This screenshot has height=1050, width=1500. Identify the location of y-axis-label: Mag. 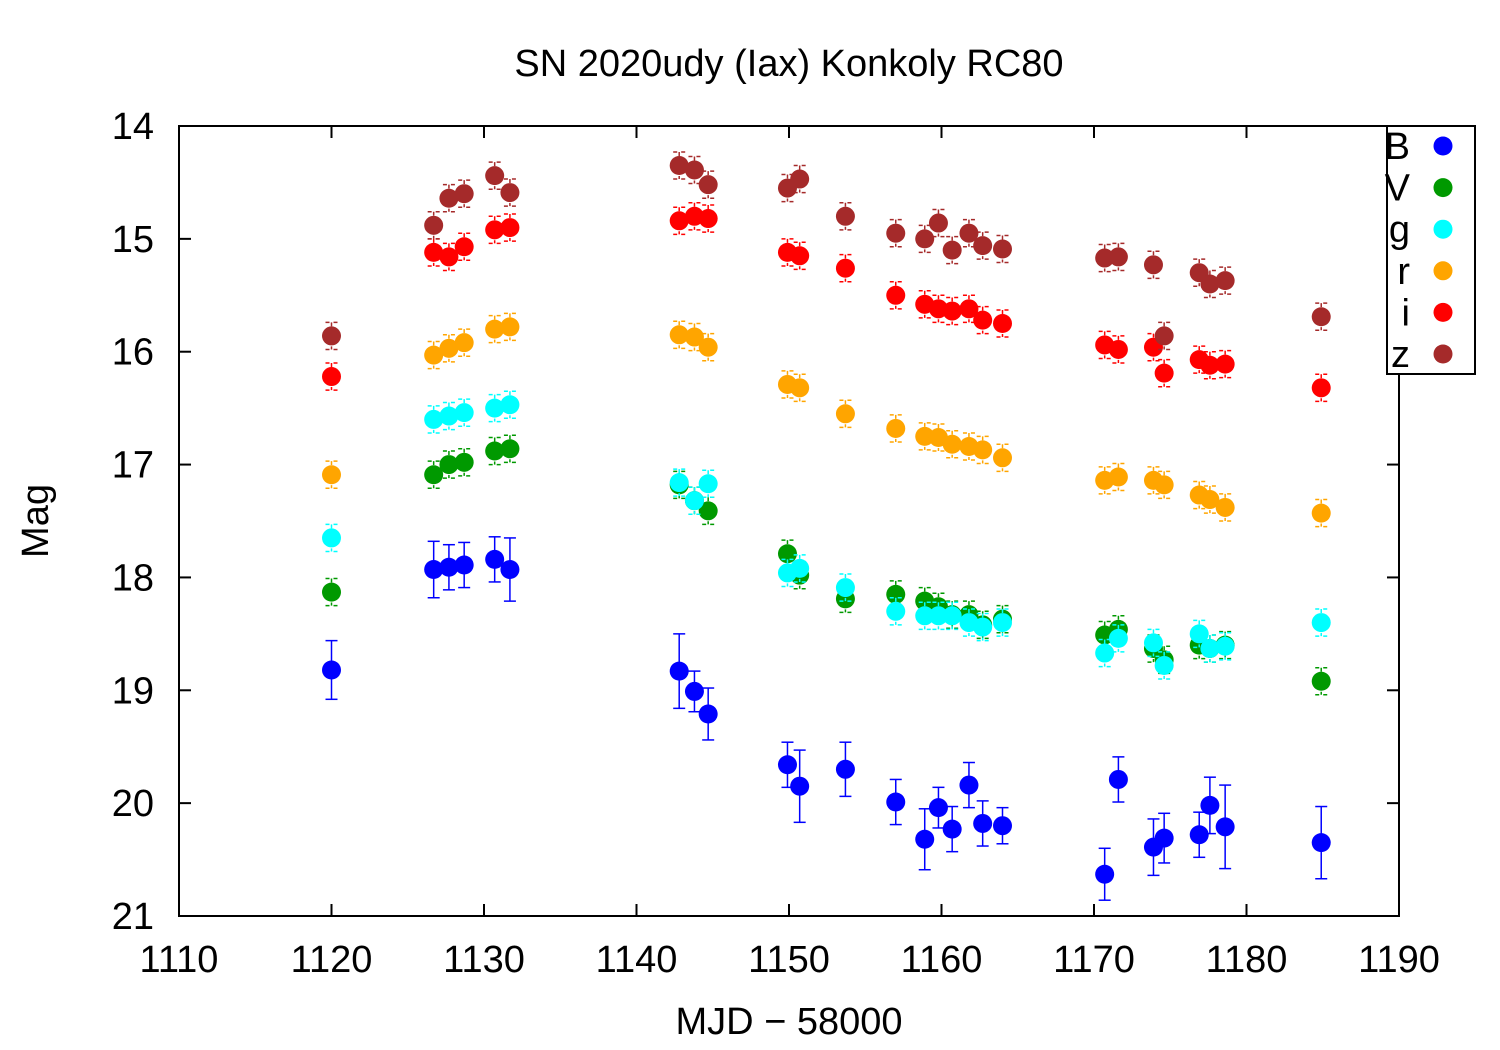
(36, 521).